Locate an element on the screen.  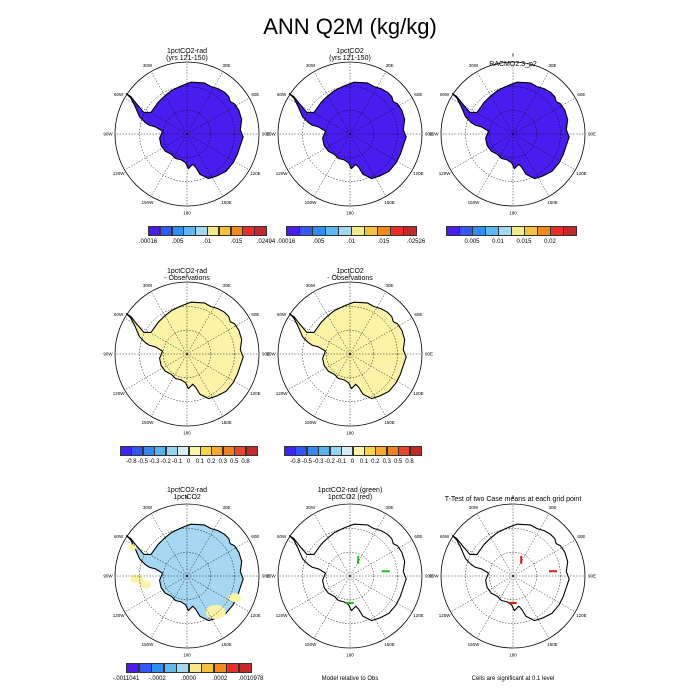
longitude-label: 60W is located at coordinates (445, 94).